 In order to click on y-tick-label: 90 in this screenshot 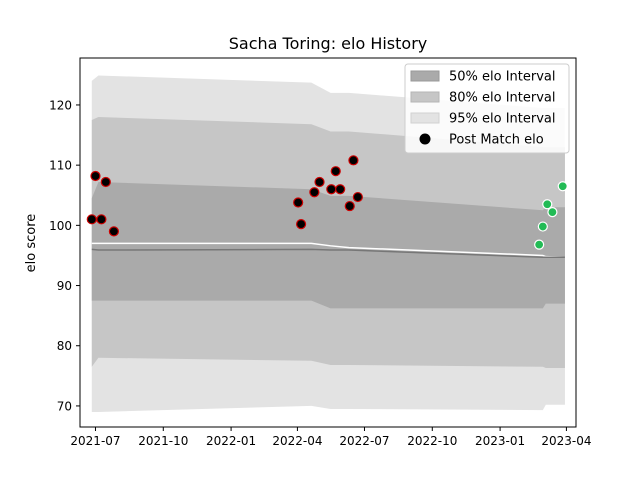, I will do `click(64, 286)`.